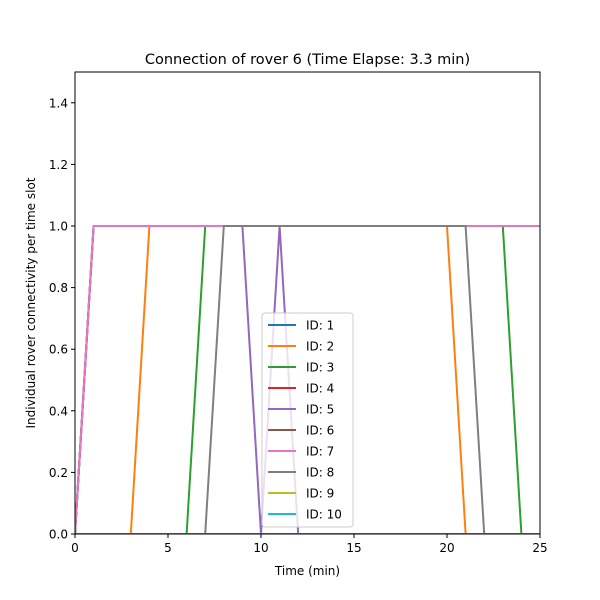 The width and height of the screenshot is (600, 600). I want to click on legend-label-1: ID: 1, so click(320, 326).